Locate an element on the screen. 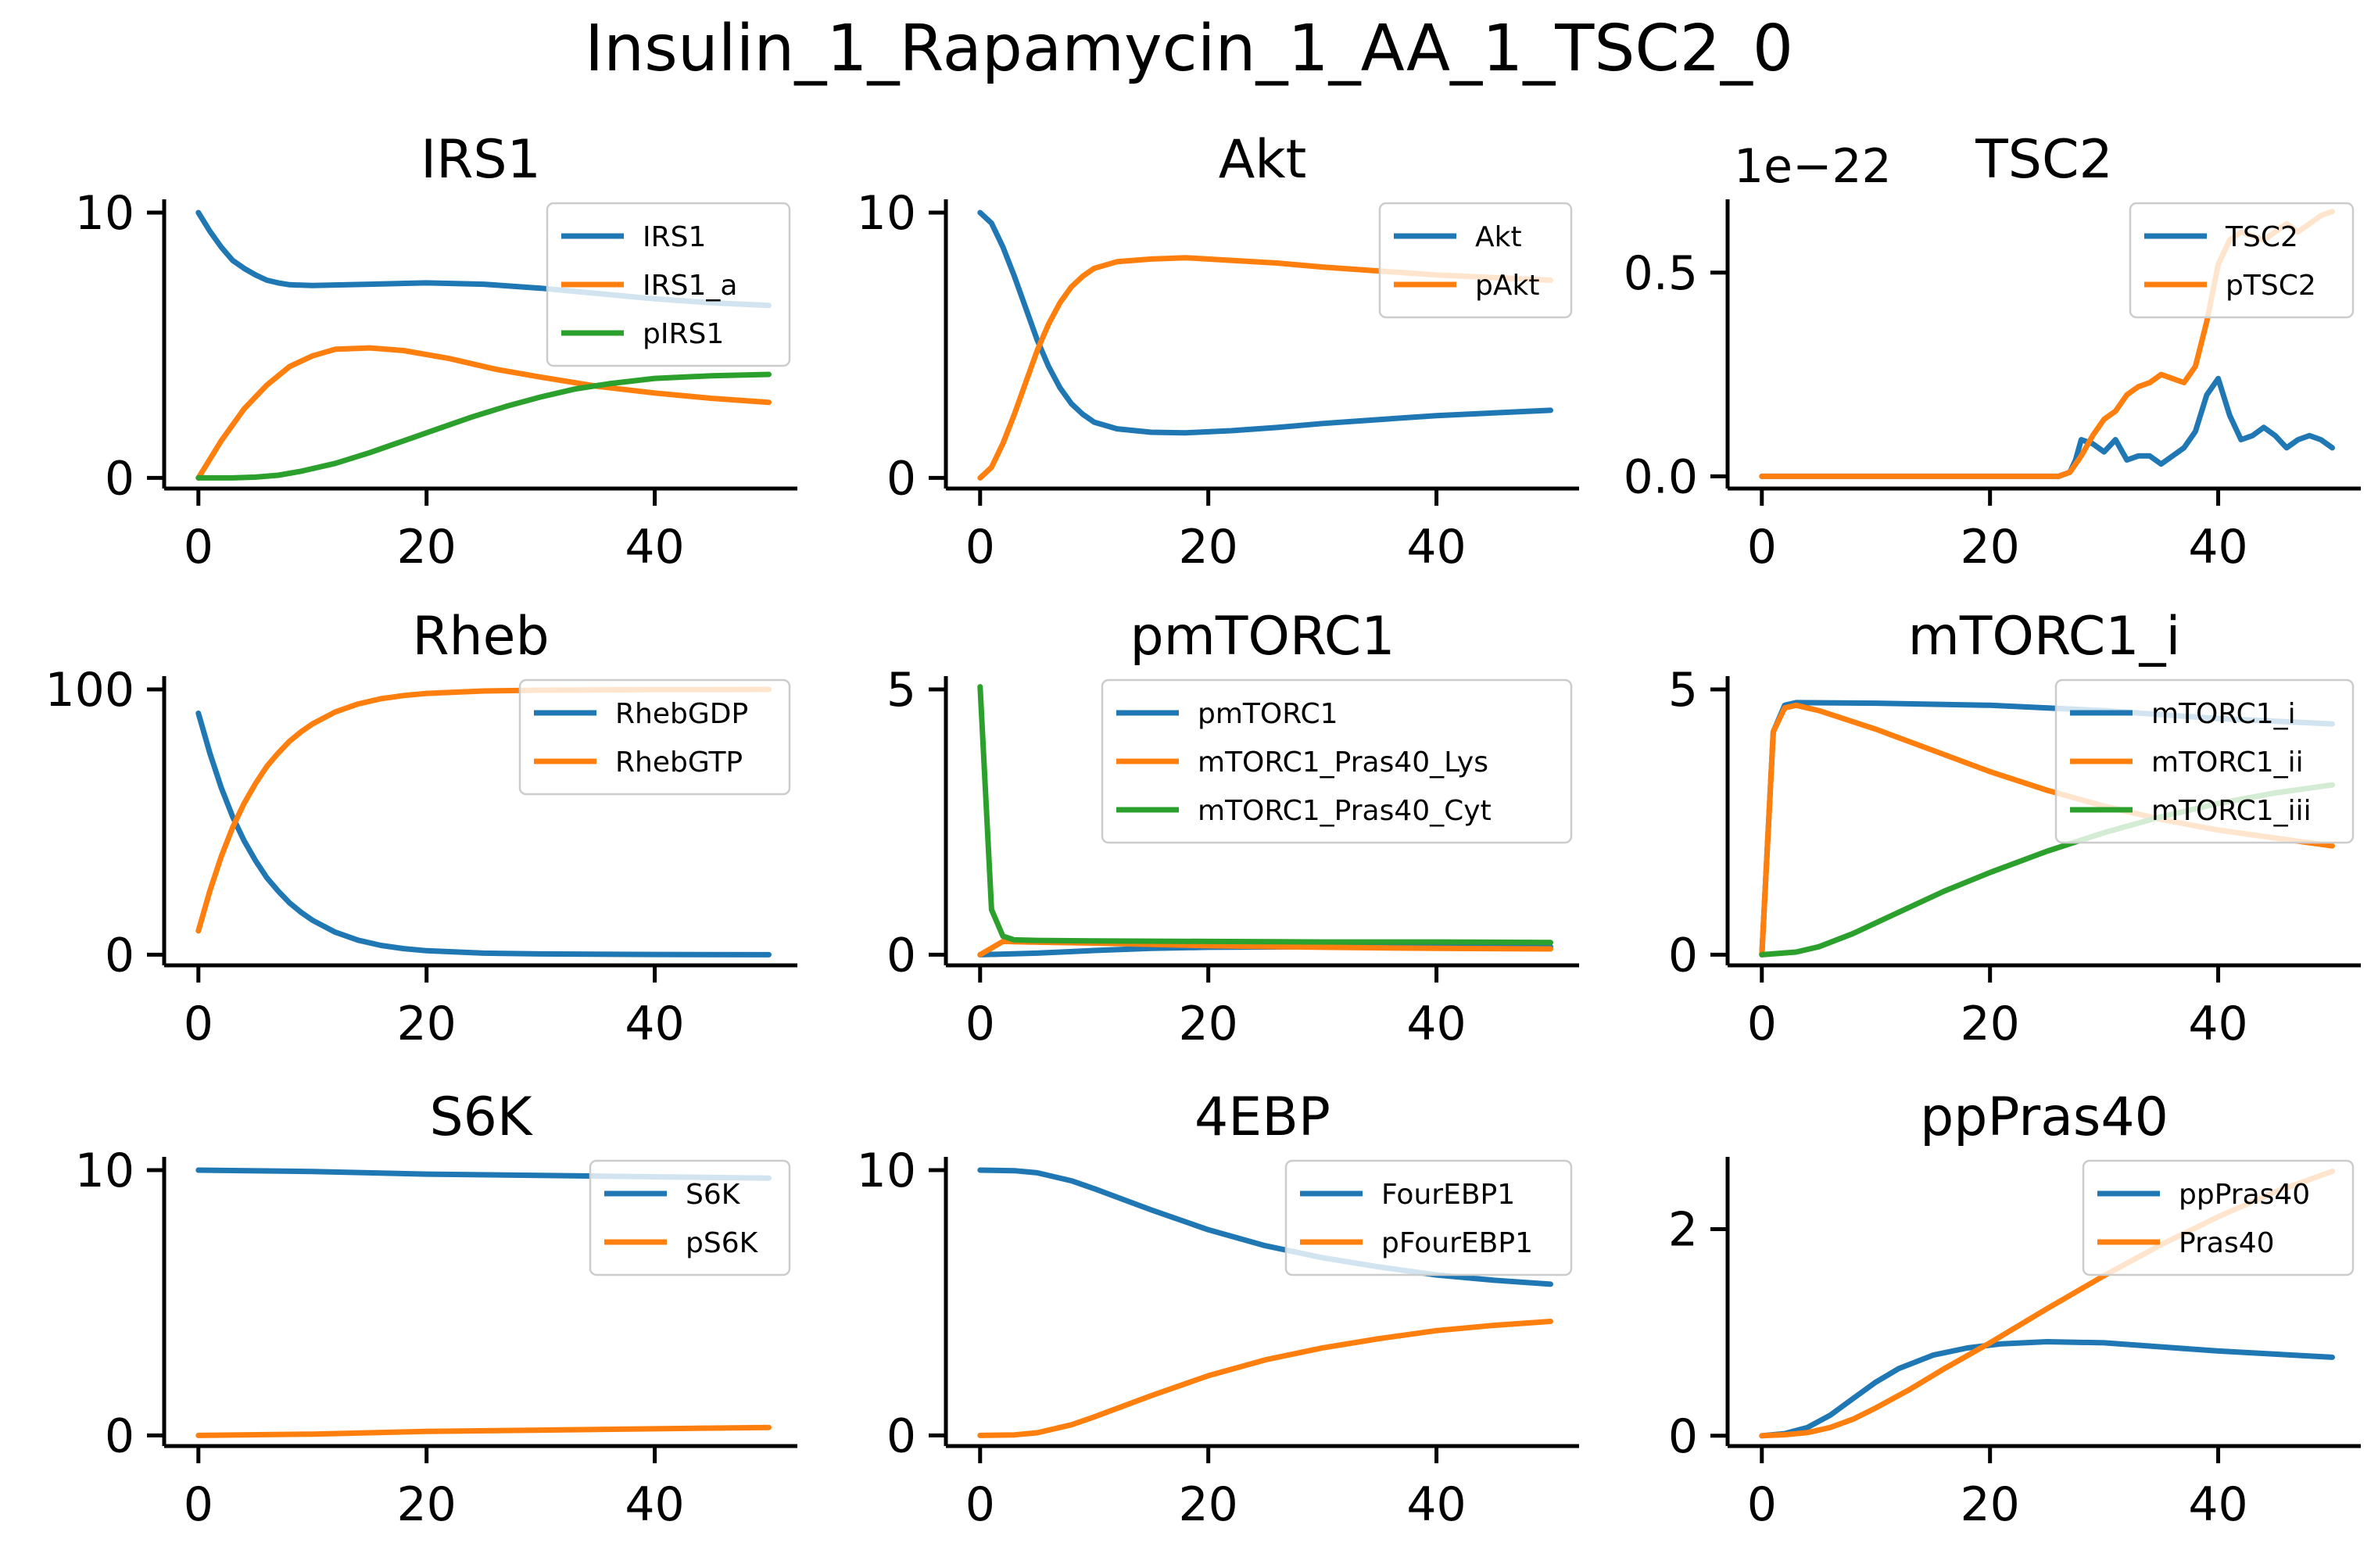 This screenshot has width=2378, height=1568. legend-label: pS6K is located at coordinates (723, 1243).